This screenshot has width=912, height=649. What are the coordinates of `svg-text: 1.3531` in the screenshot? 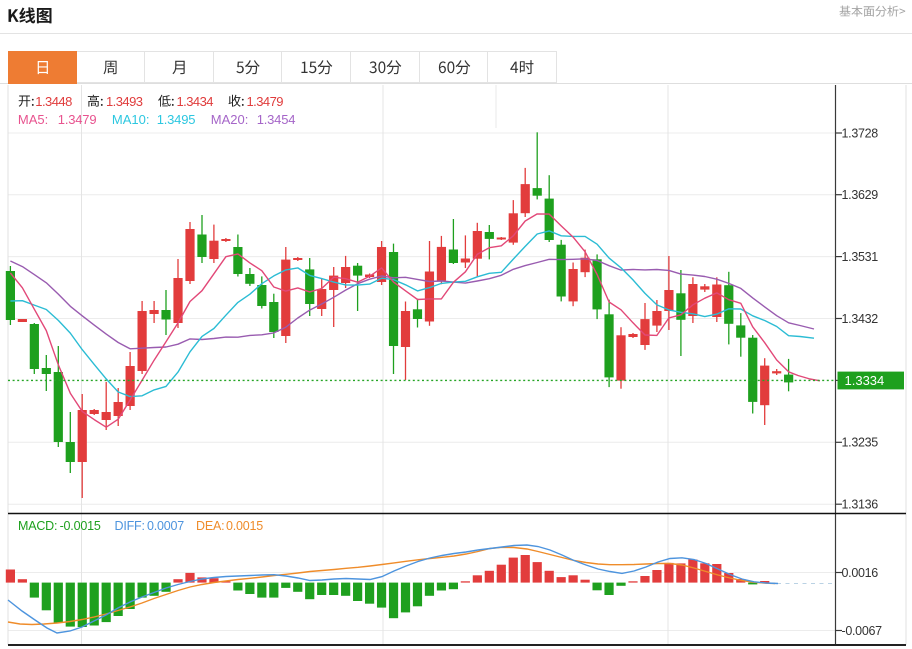 It's located at (860, 257).